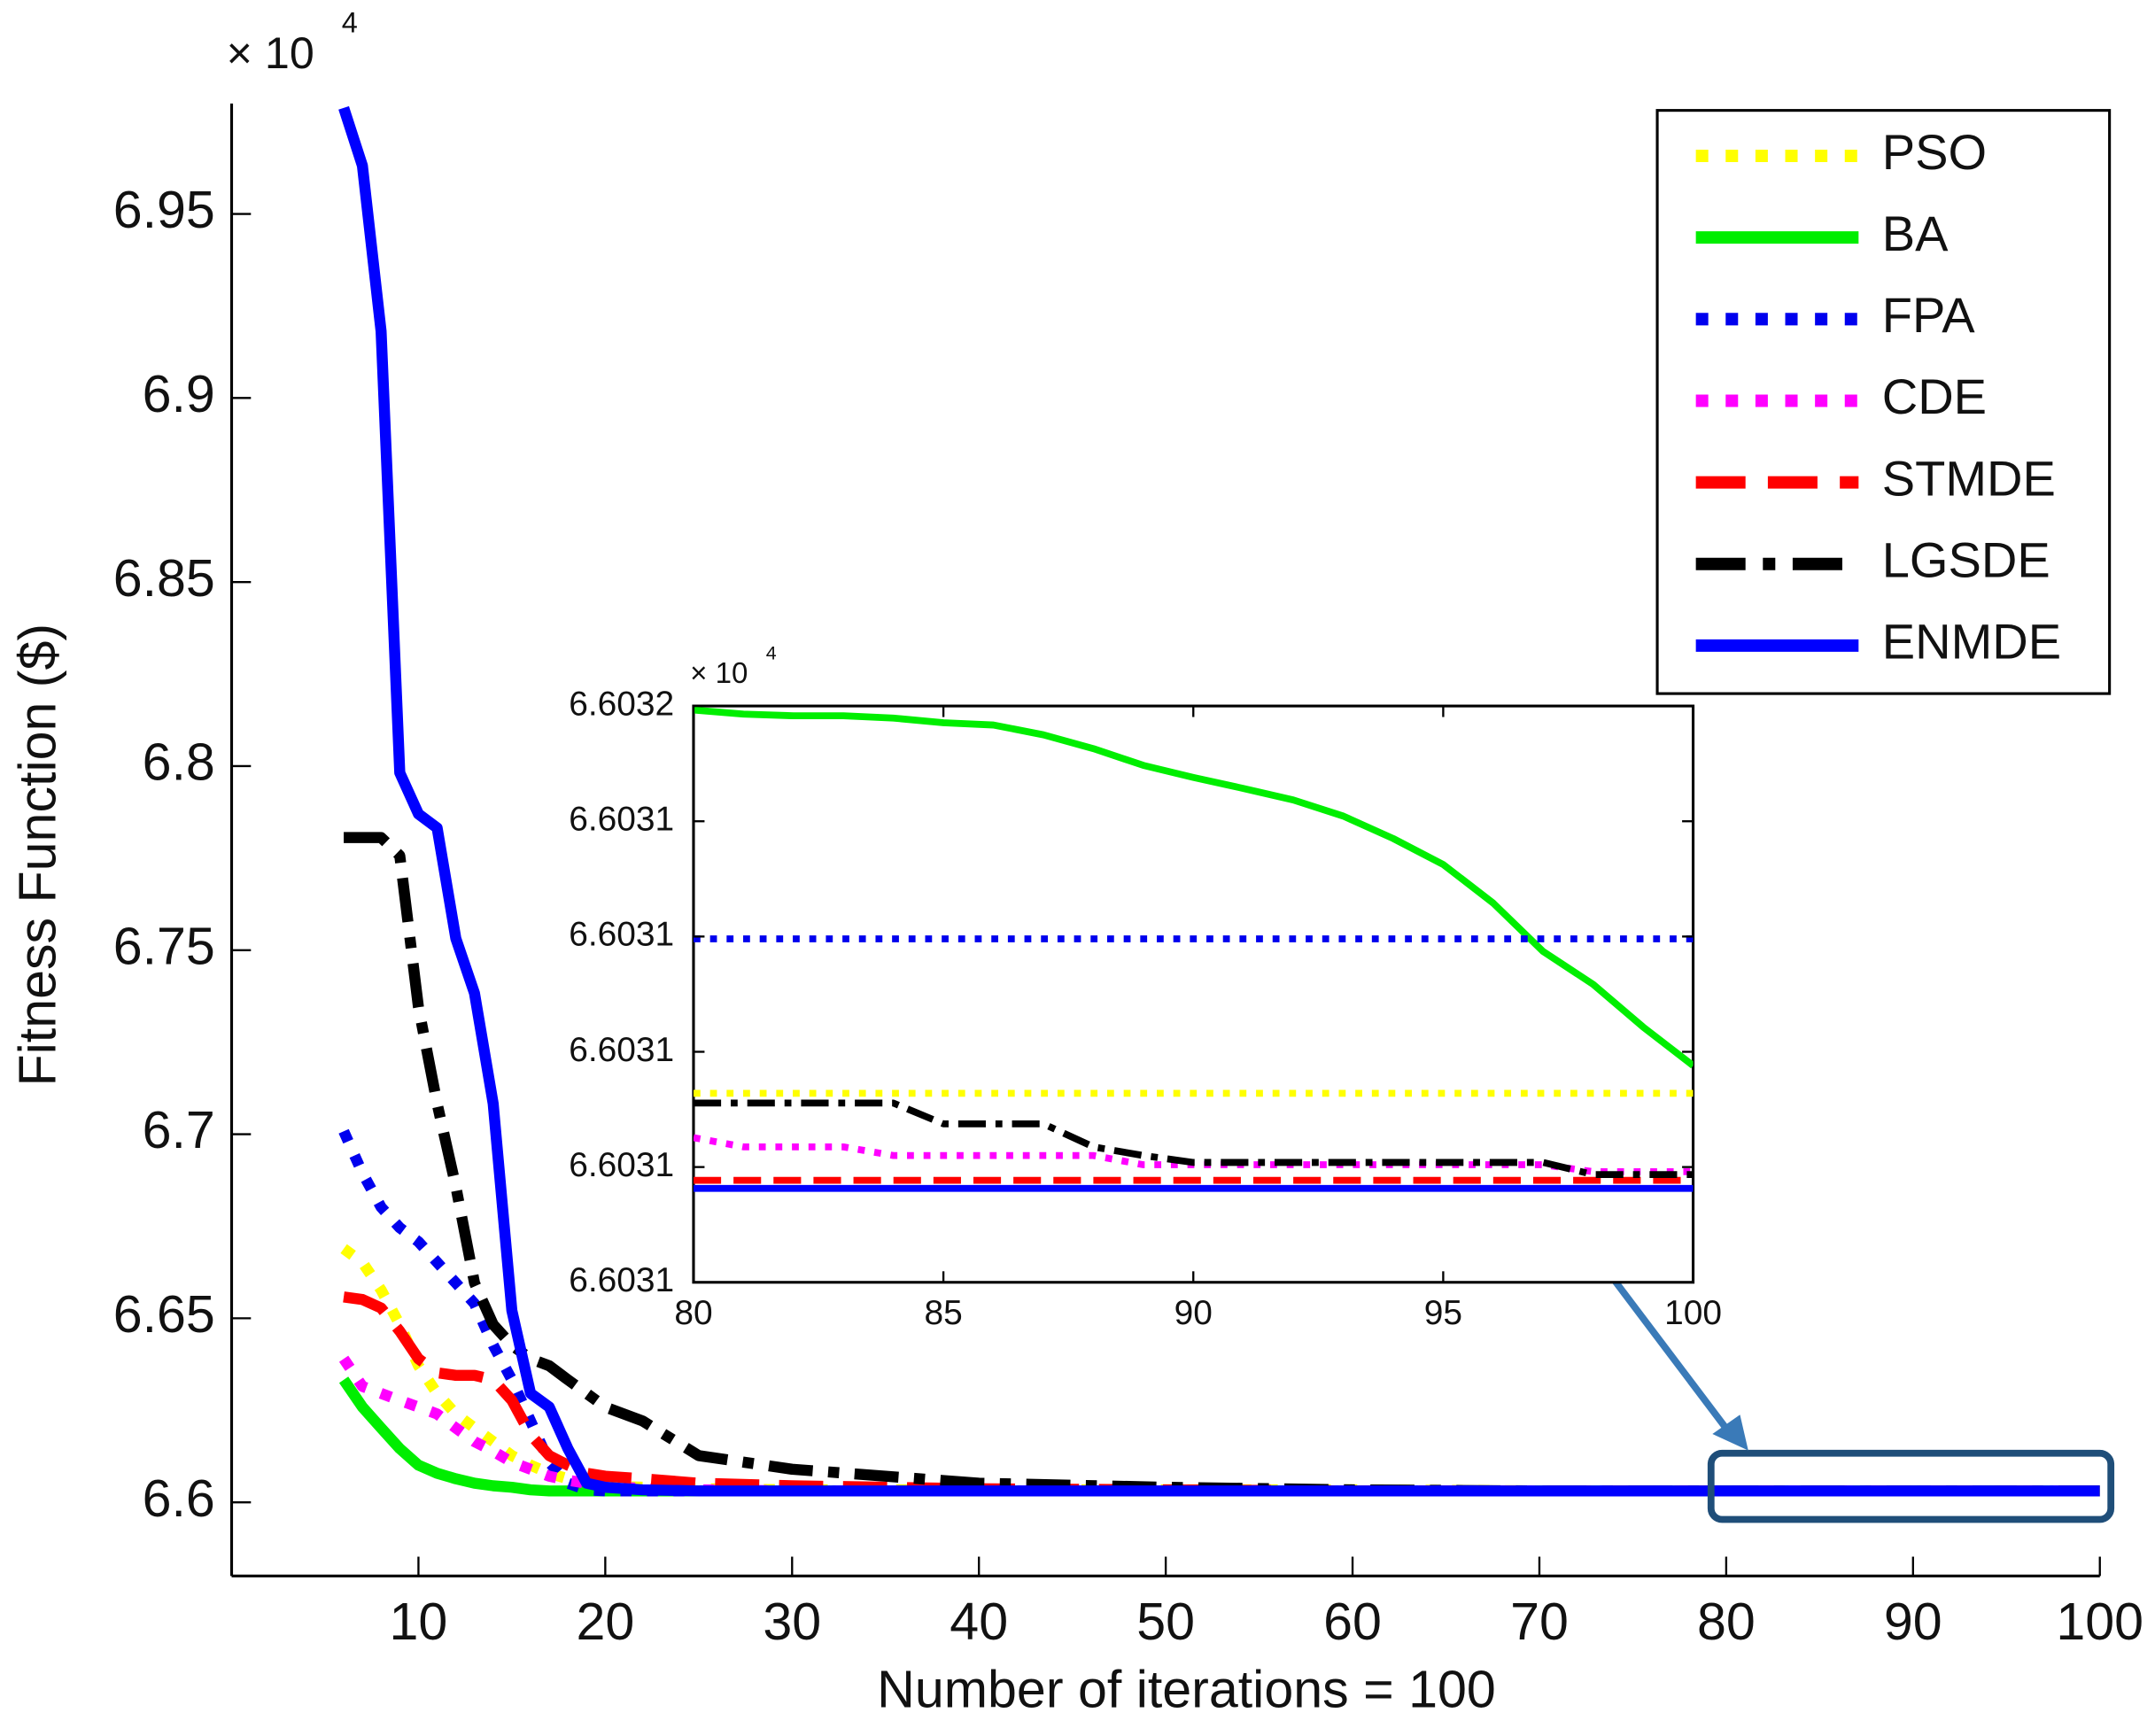 The height and width of the screenshot is (1736, 2155). What do you see at coordinates (943, 1313) in the screenshot?
I see `x-tick-label: 85` at bounding box center [943, 1313].